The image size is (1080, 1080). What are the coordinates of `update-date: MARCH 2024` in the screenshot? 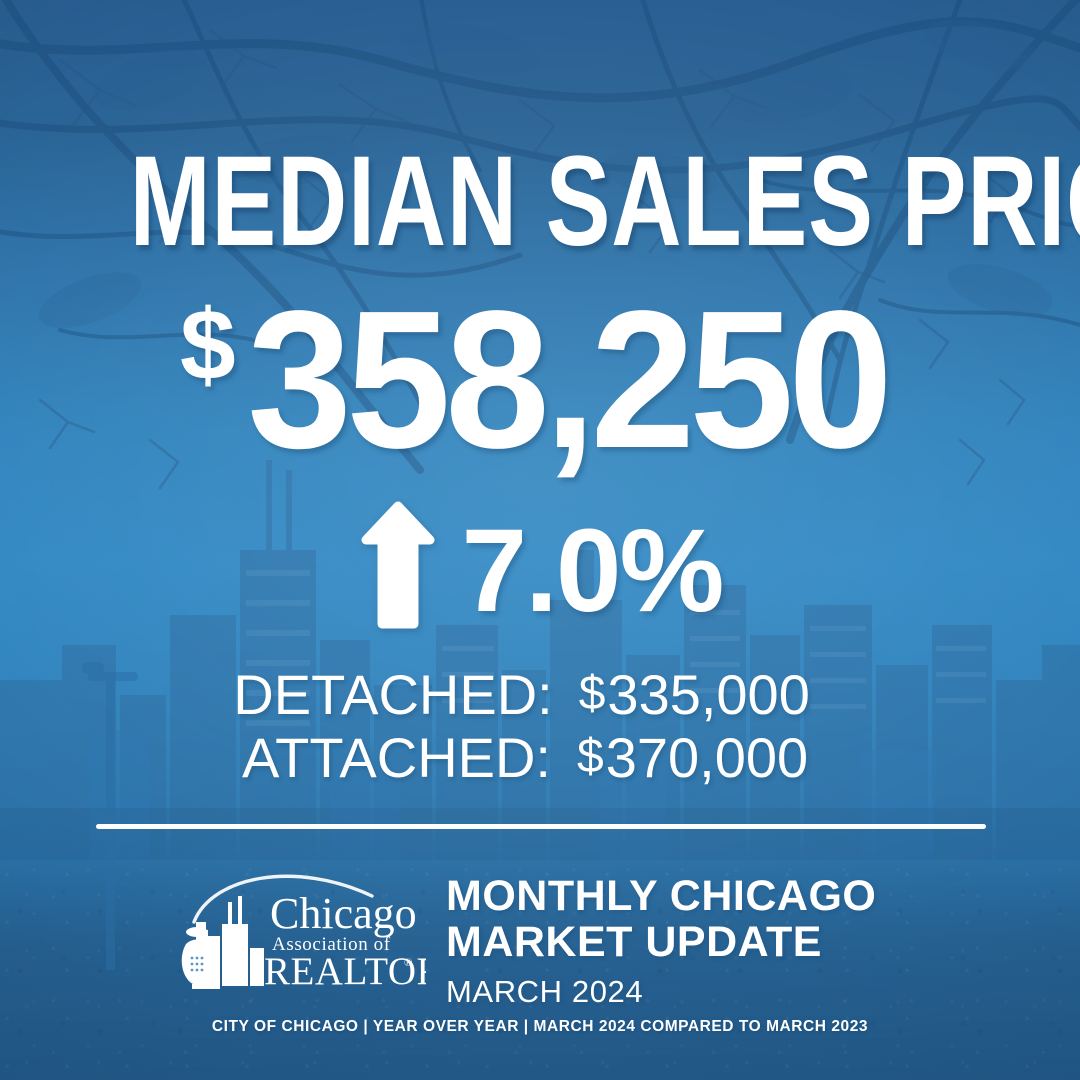 It's located at (545, 992).